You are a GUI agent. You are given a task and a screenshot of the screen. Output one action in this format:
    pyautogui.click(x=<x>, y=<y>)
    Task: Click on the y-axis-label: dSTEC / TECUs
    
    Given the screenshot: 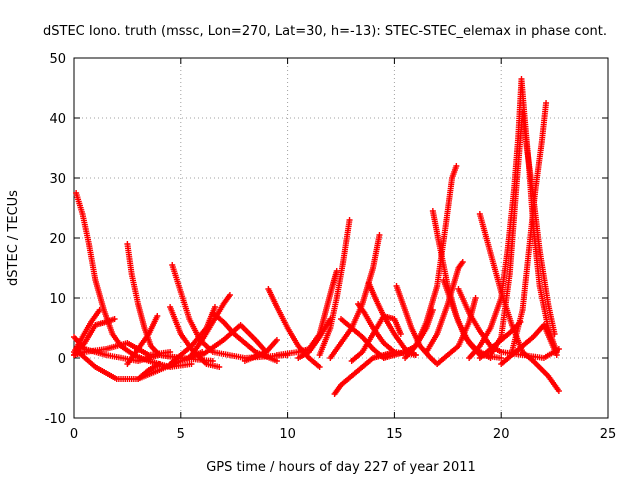 What is the action you would take?
    pyautogui.click(x=13, y=238)
    